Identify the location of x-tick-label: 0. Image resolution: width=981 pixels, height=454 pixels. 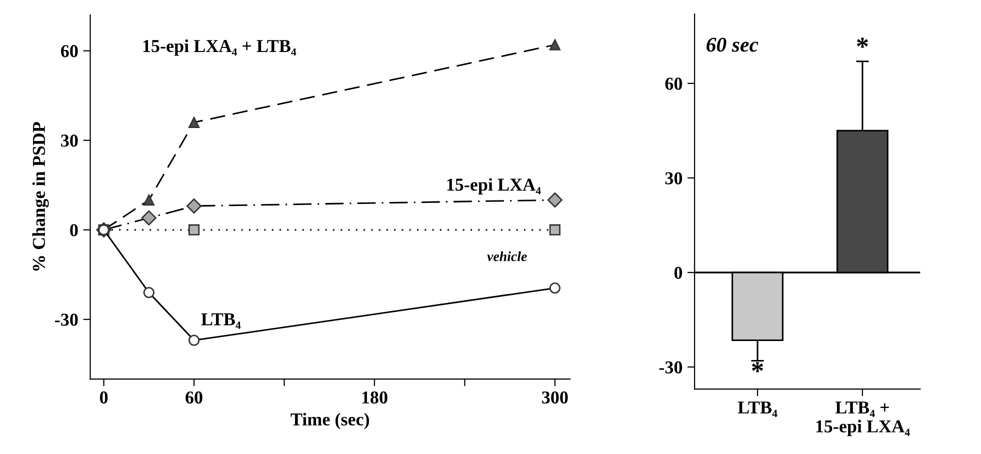
(104, 397).